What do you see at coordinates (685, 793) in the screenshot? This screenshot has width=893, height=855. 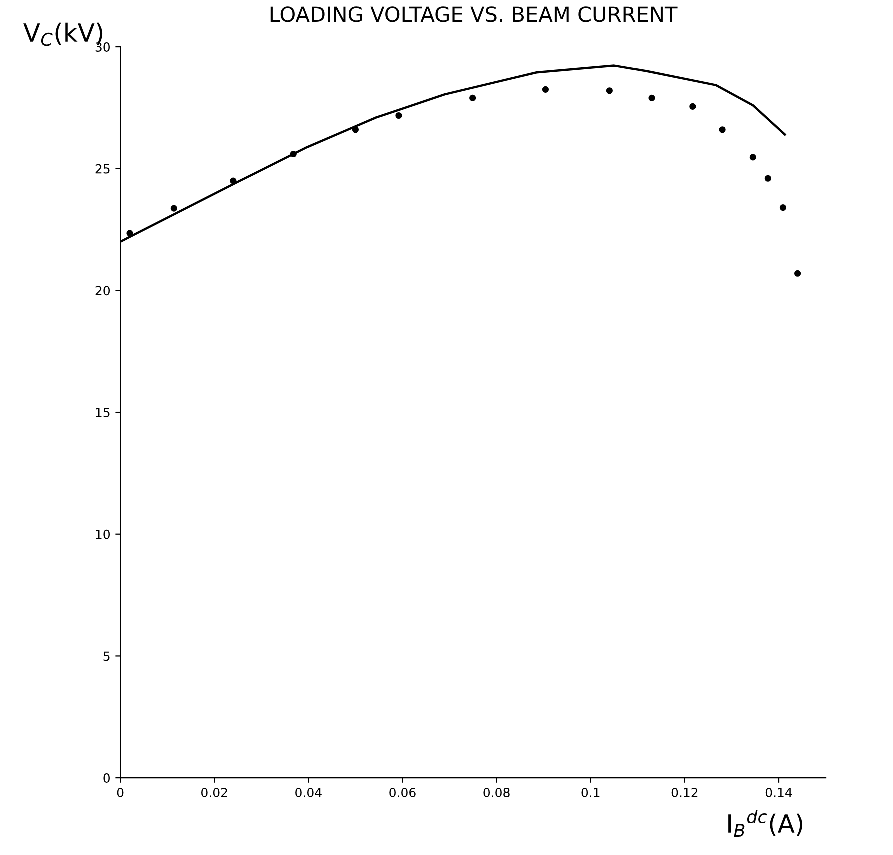 I see `x-tick-label: 0.12` at bounding box center [685, 793].